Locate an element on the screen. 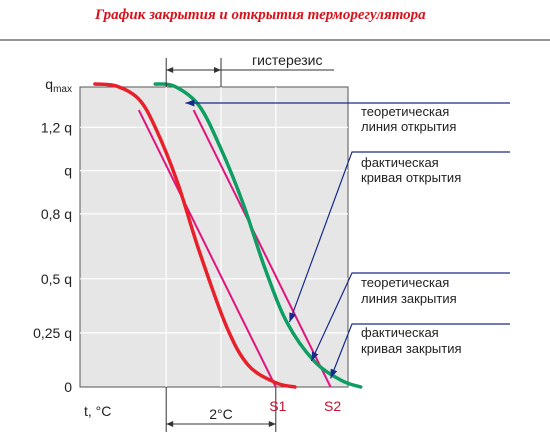  legend-line2-0: линия открытия is located at coordinates (408, 126).